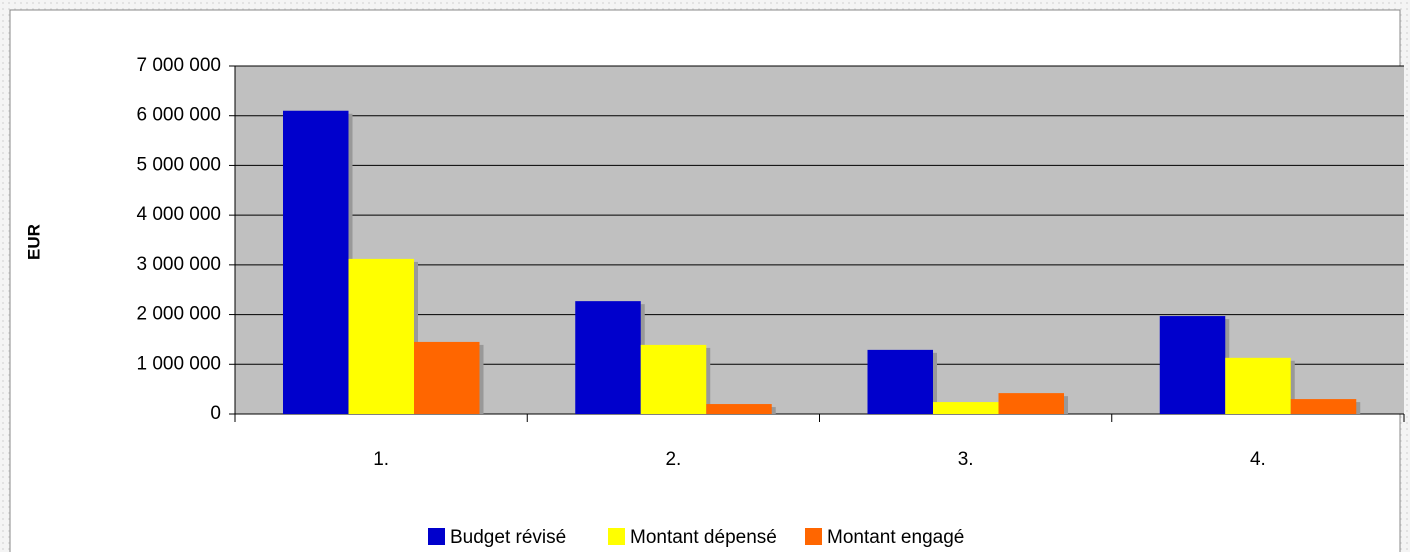  What do you see at coordinates (178, 115) in the screenshot?
I see `y-tick-label: 6 000 000` at bounding box center [178, 115].